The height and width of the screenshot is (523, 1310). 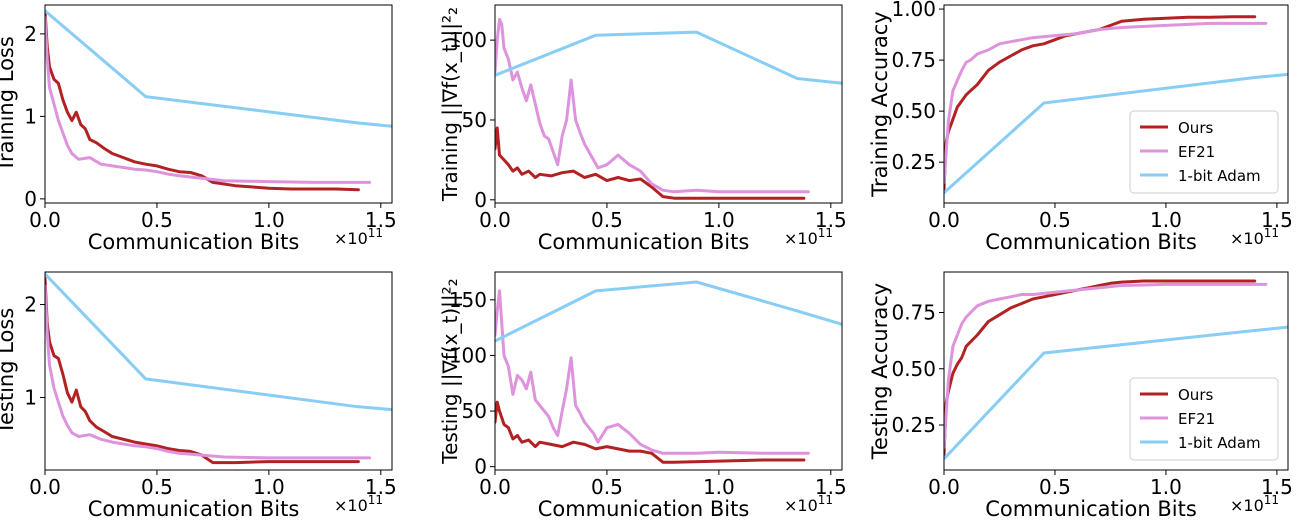 I want to click on y-axis-label: Training Accuracy, so click(x=880, y=104).